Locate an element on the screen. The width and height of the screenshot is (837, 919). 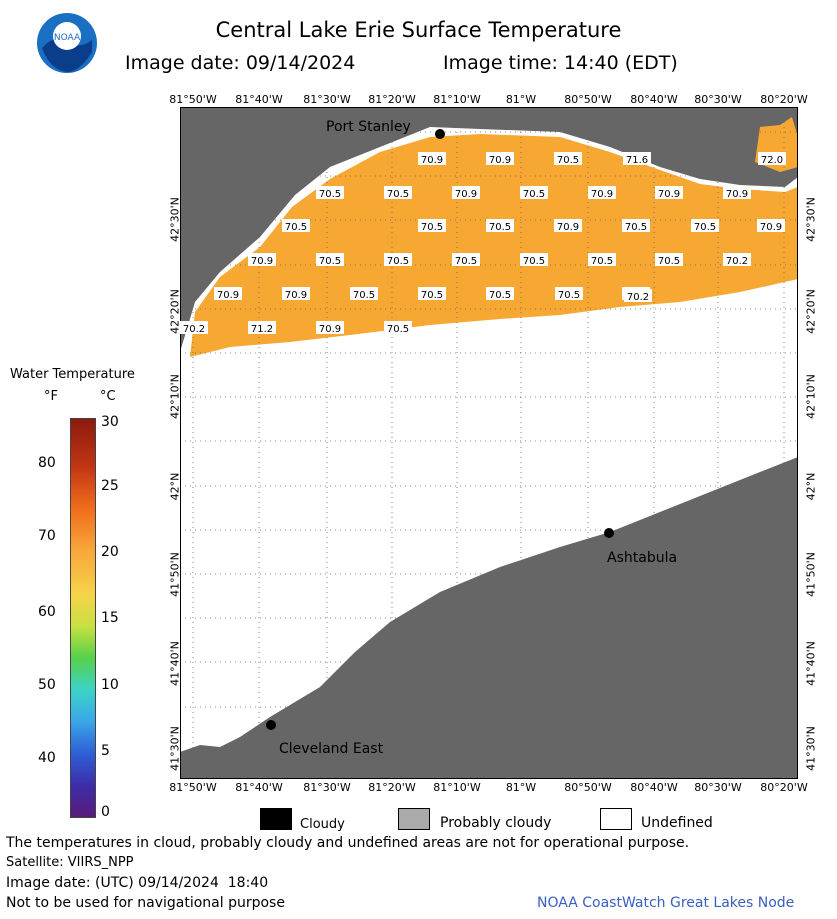
svg-text: 72.0 is located at coordinates (772, 160).